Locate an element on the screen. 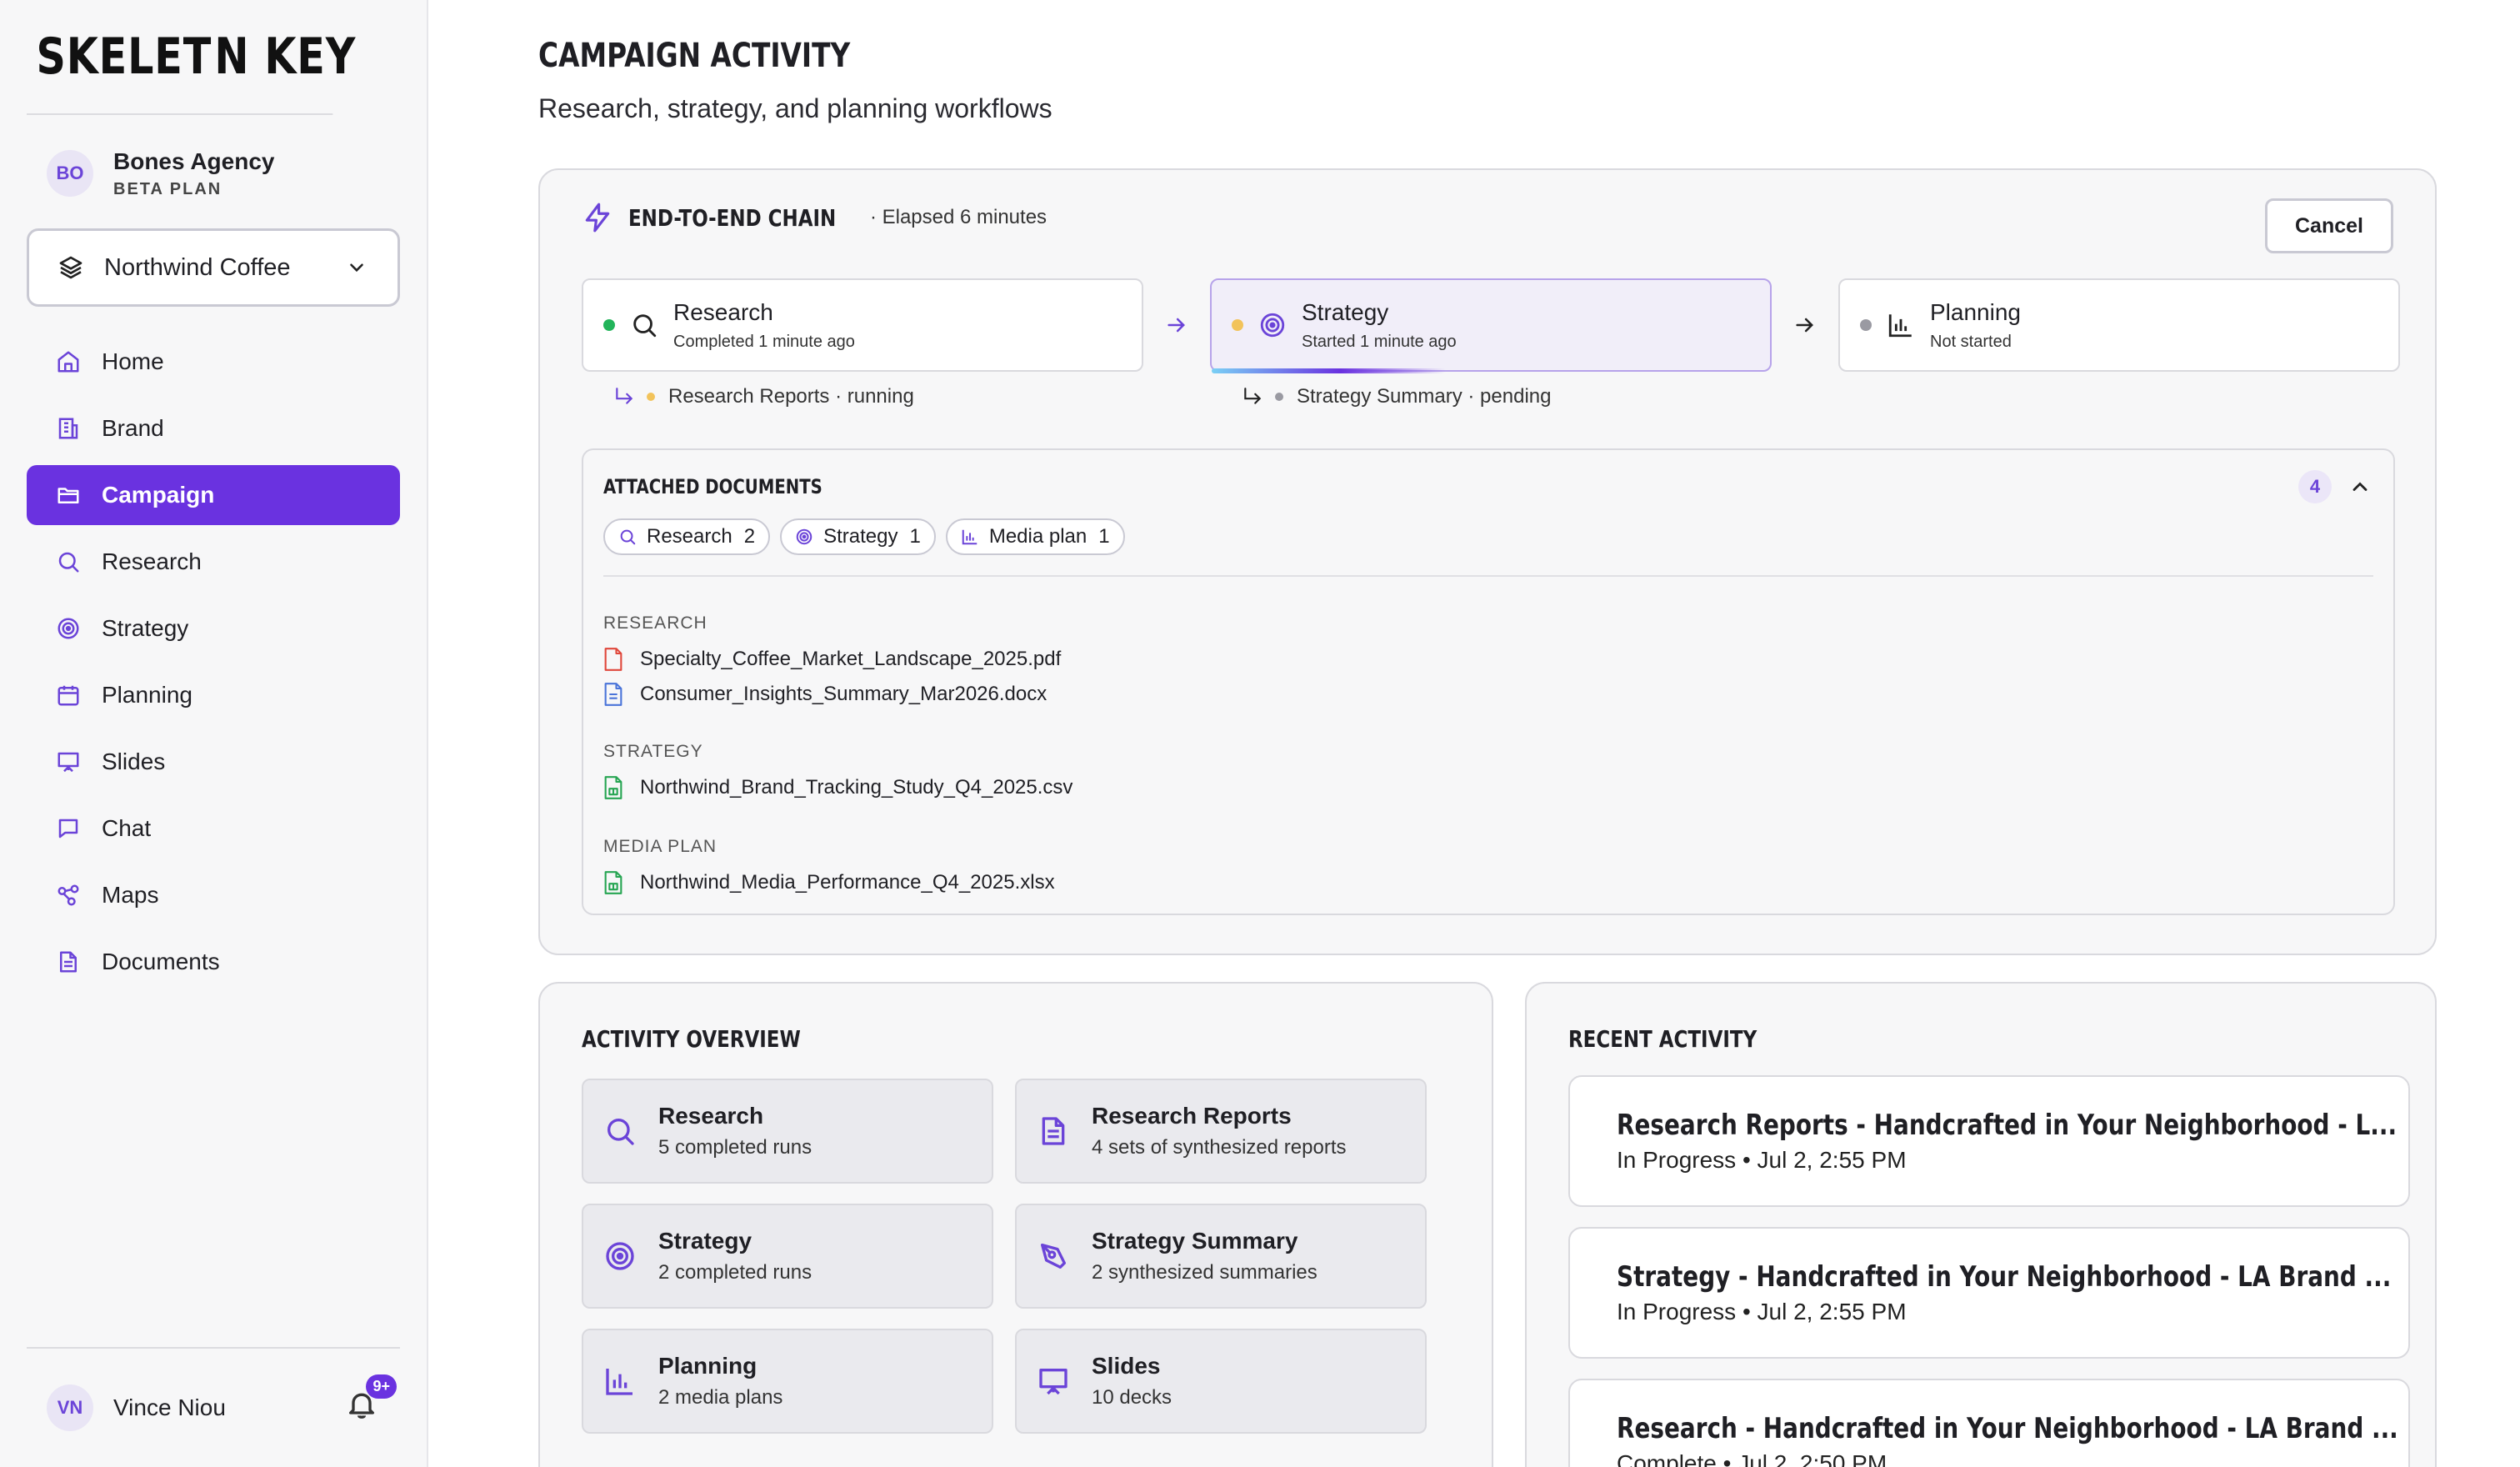 This screenshot has width=2520, height=1467. overview-tile-research: Research 5 completed runs is located at coordinates (787, 1131).